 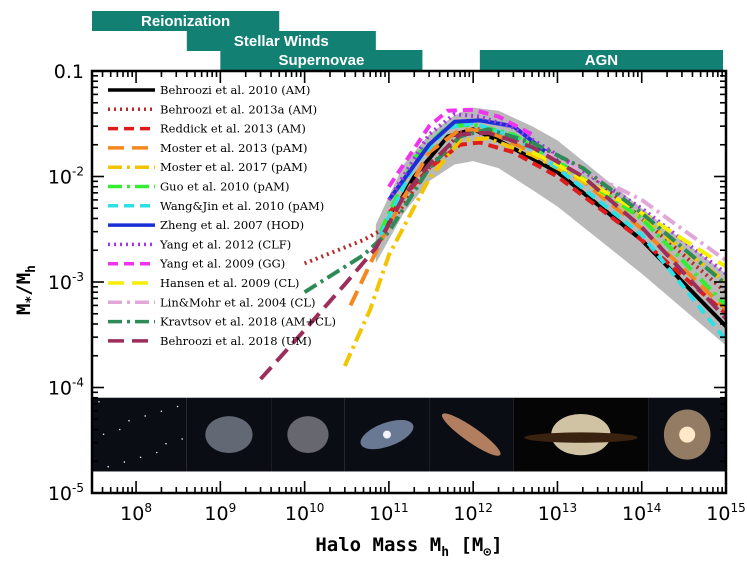 What do you see at coordinates (581, 437) in the screenshot?
I see `galaxy-dust-lane` at bounding box center [581, 437].